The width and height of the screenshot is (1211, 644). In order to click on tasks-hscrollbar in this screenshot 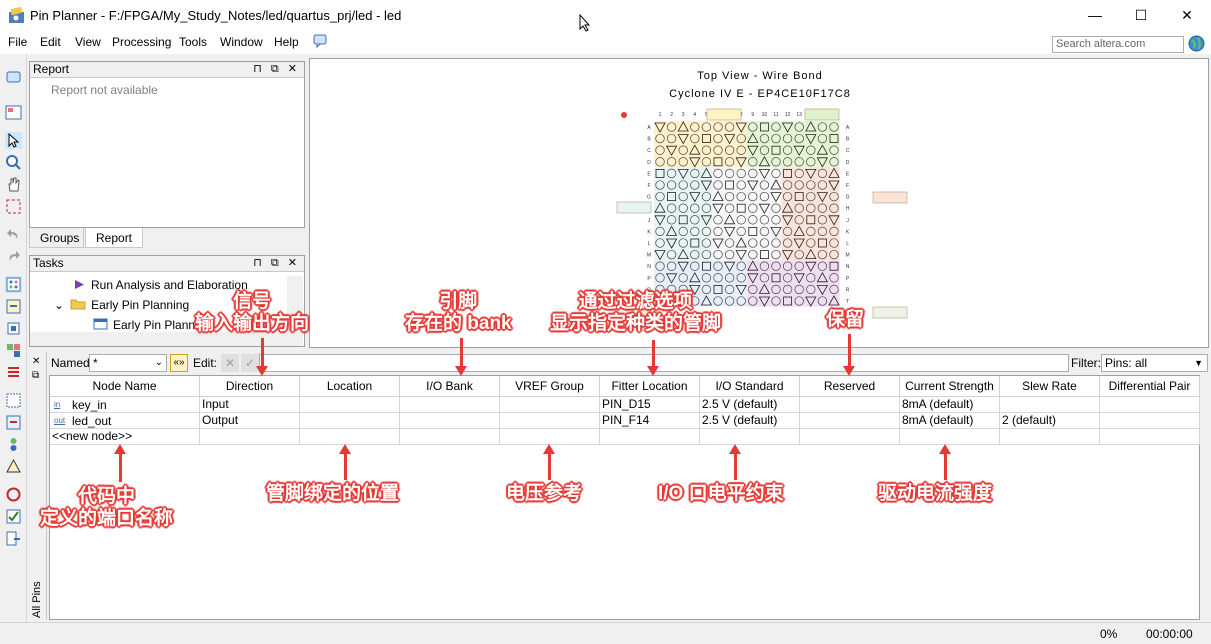, I will do `click(158, 339)`.